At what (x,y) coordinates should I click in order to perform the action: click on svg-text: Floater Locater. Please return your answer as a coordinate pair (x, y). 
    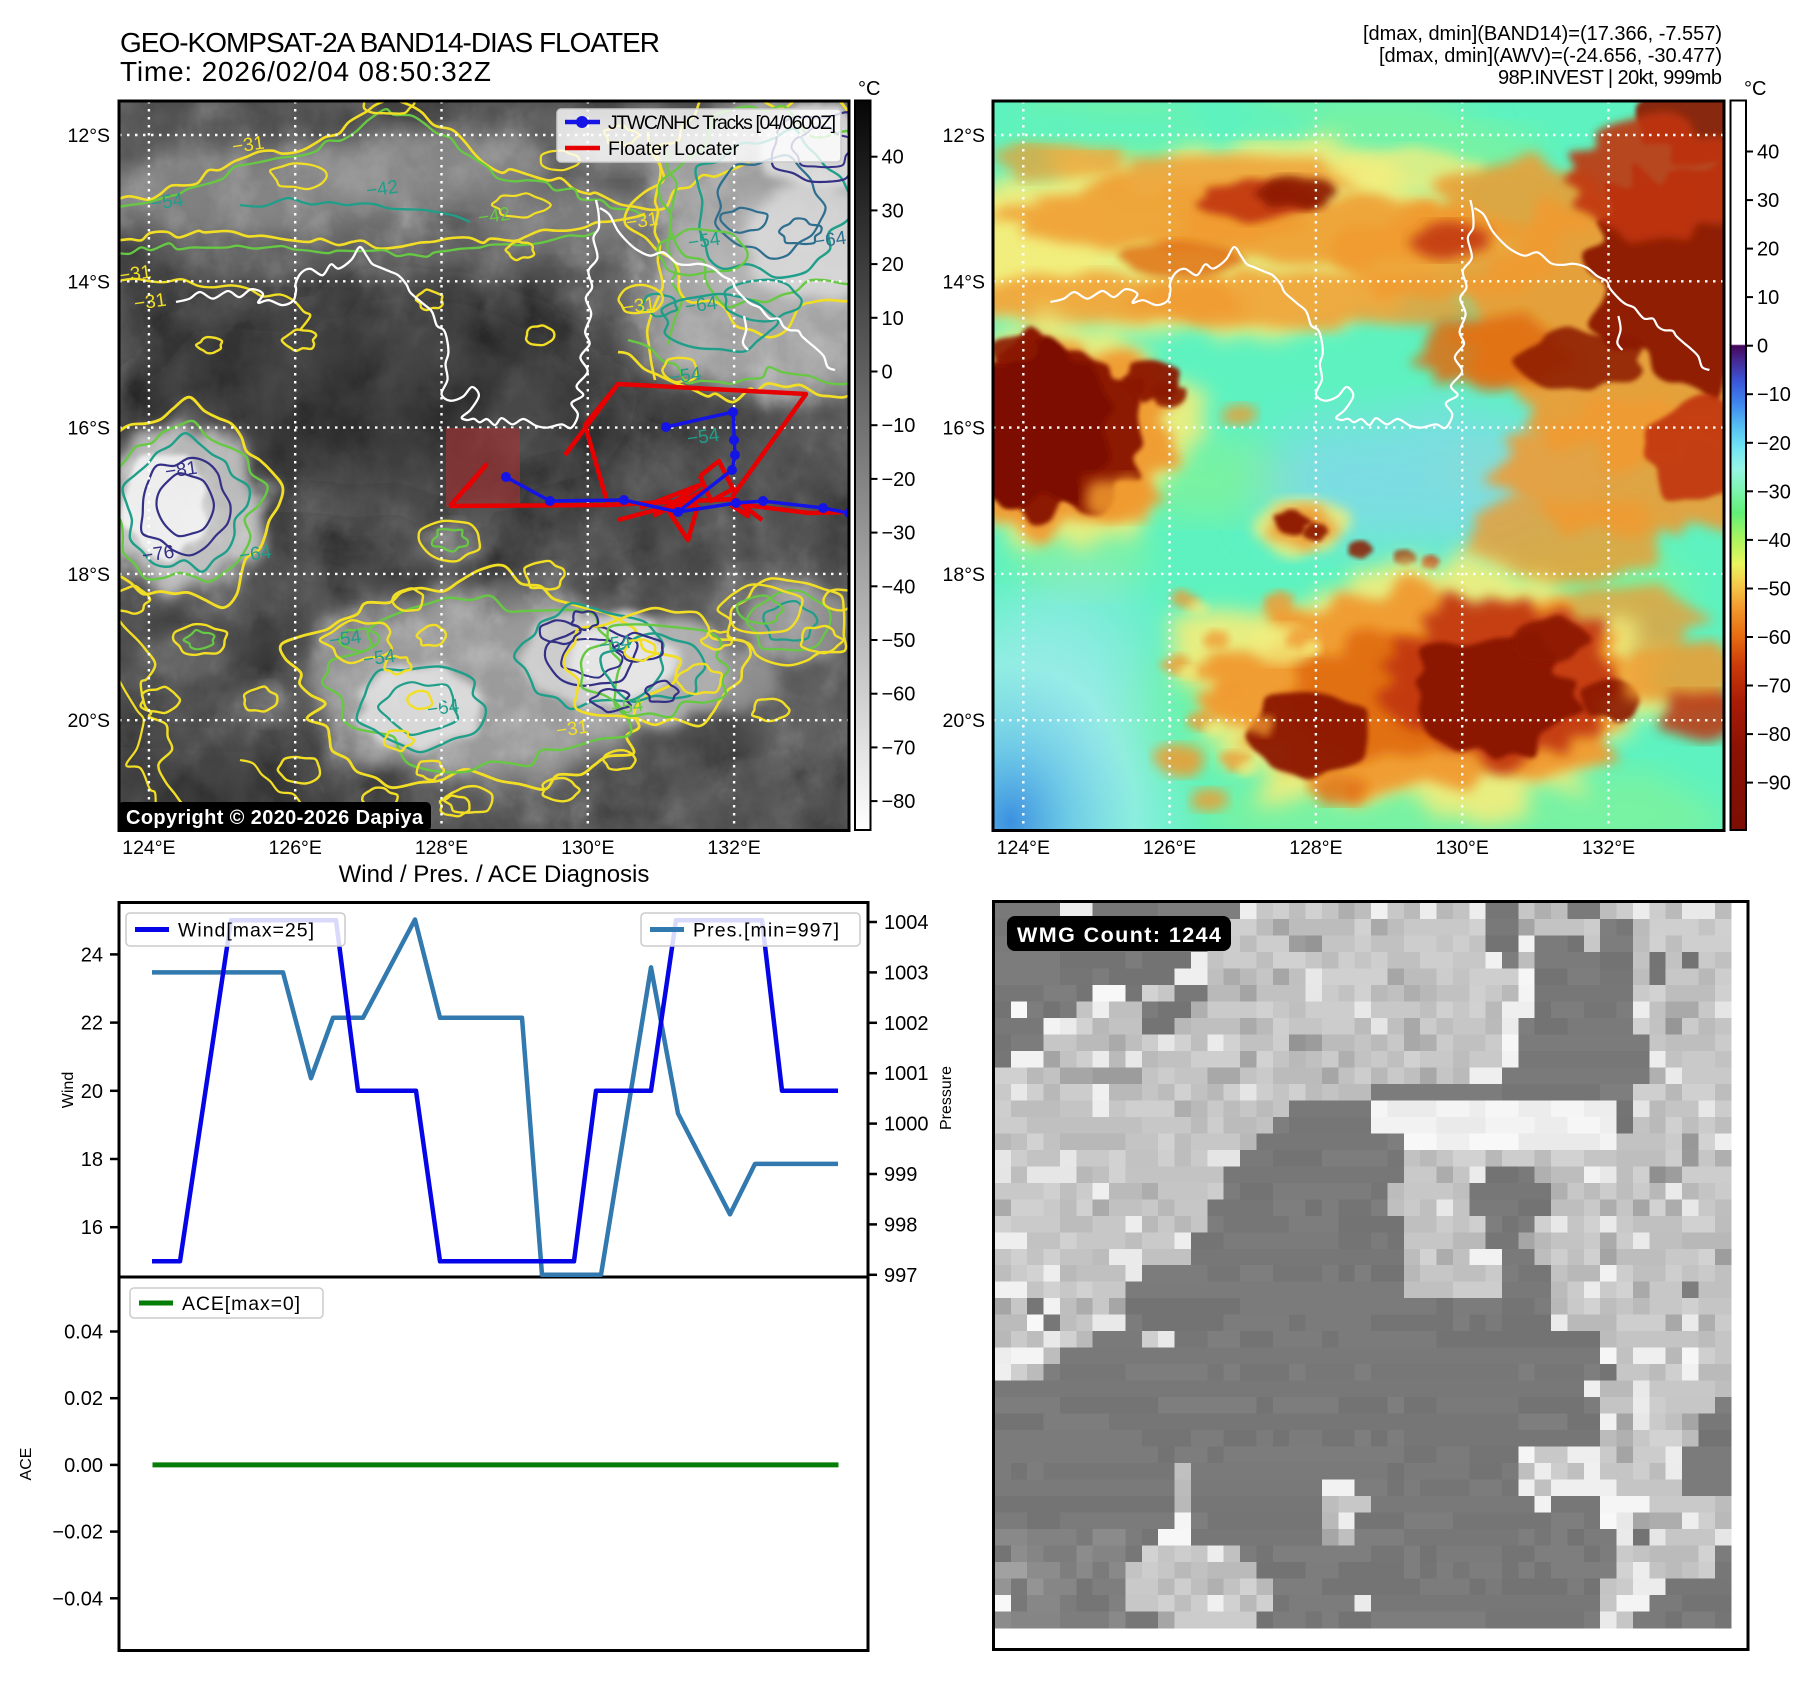
    Looking at the image, I should click on (674, 149).